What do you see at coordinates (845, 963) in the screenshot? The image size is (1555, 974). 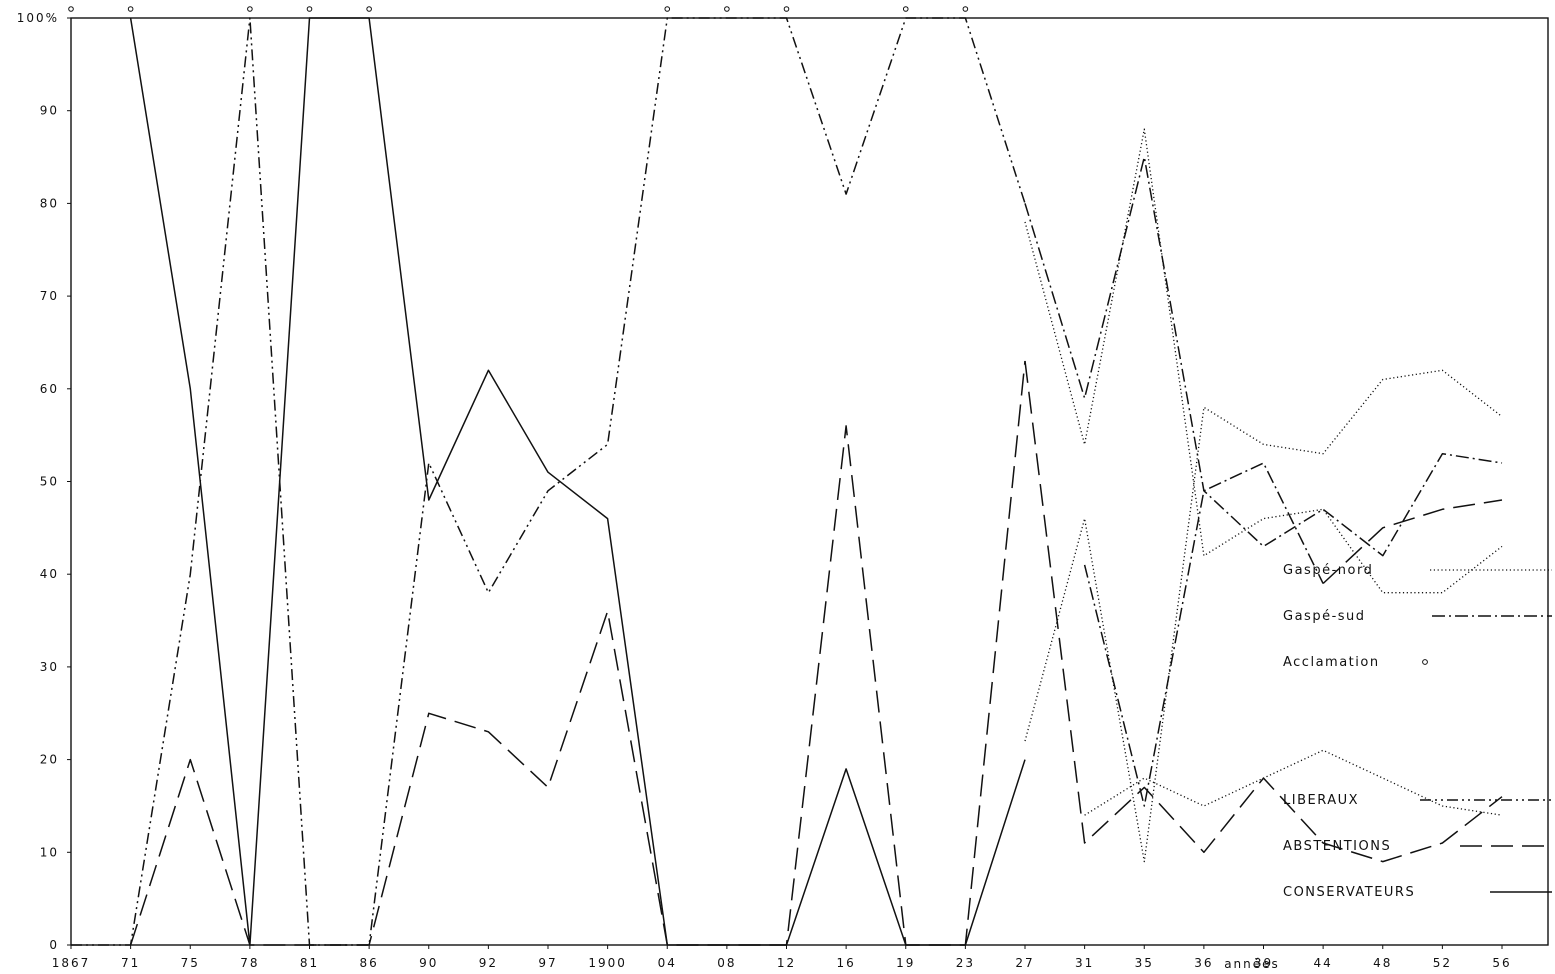 I see `x-tick-label: 16` at bounding box center [845, 963].